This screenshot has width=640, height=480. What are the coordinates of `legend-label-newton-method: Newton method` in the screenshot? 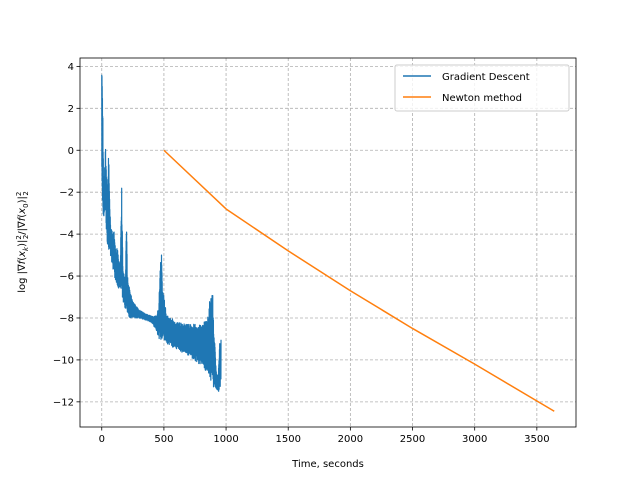 It's located at (482, 98).